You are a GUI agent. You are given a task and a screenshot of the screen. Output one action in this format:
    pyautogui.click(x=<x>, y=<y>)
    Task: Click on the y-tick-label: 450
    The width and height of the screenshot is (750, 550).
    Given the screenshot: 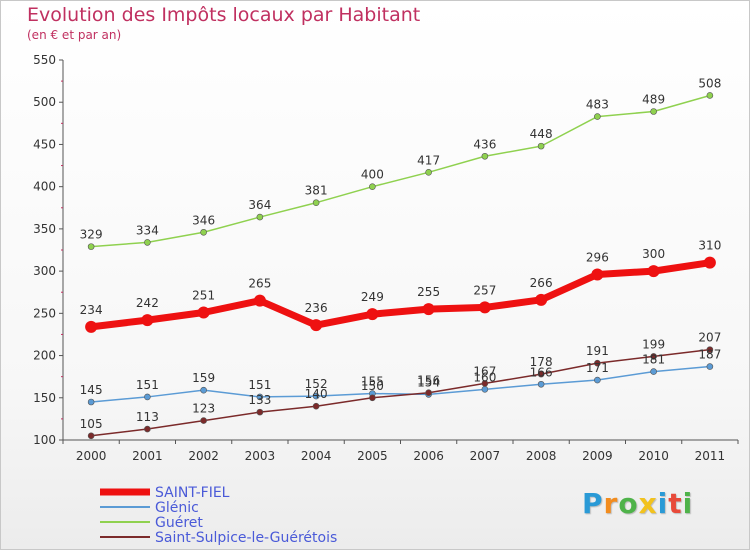 What is the action you would take?
    pyautogui.click(x=44, y=144)
    